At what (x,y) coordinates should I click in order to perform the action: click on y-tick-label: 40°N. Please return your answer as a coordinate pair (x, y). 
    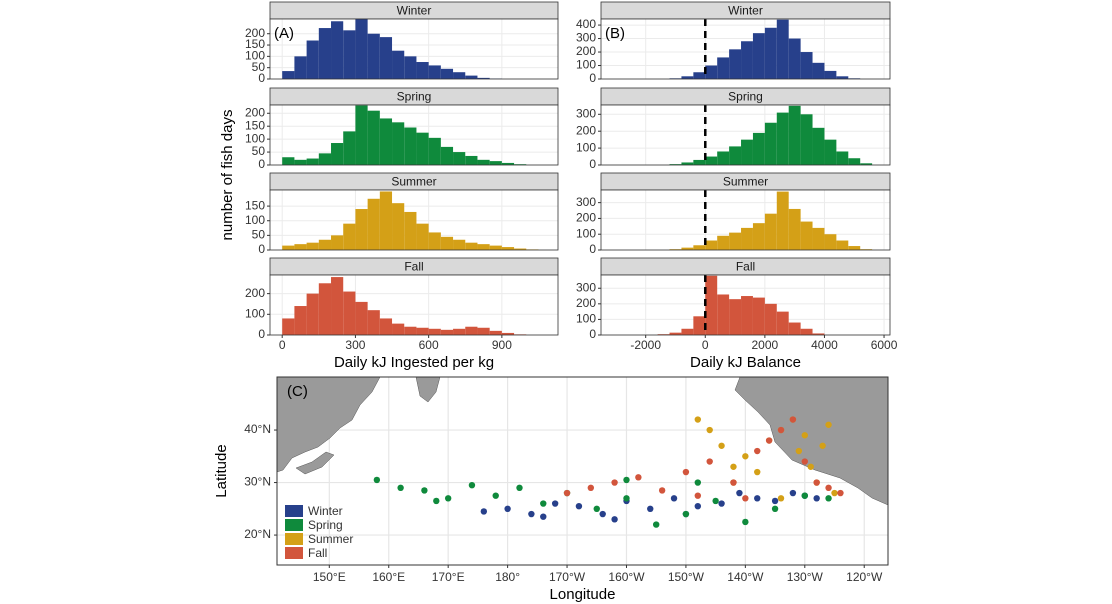
    Looking at the image, I should click on (257, 429).